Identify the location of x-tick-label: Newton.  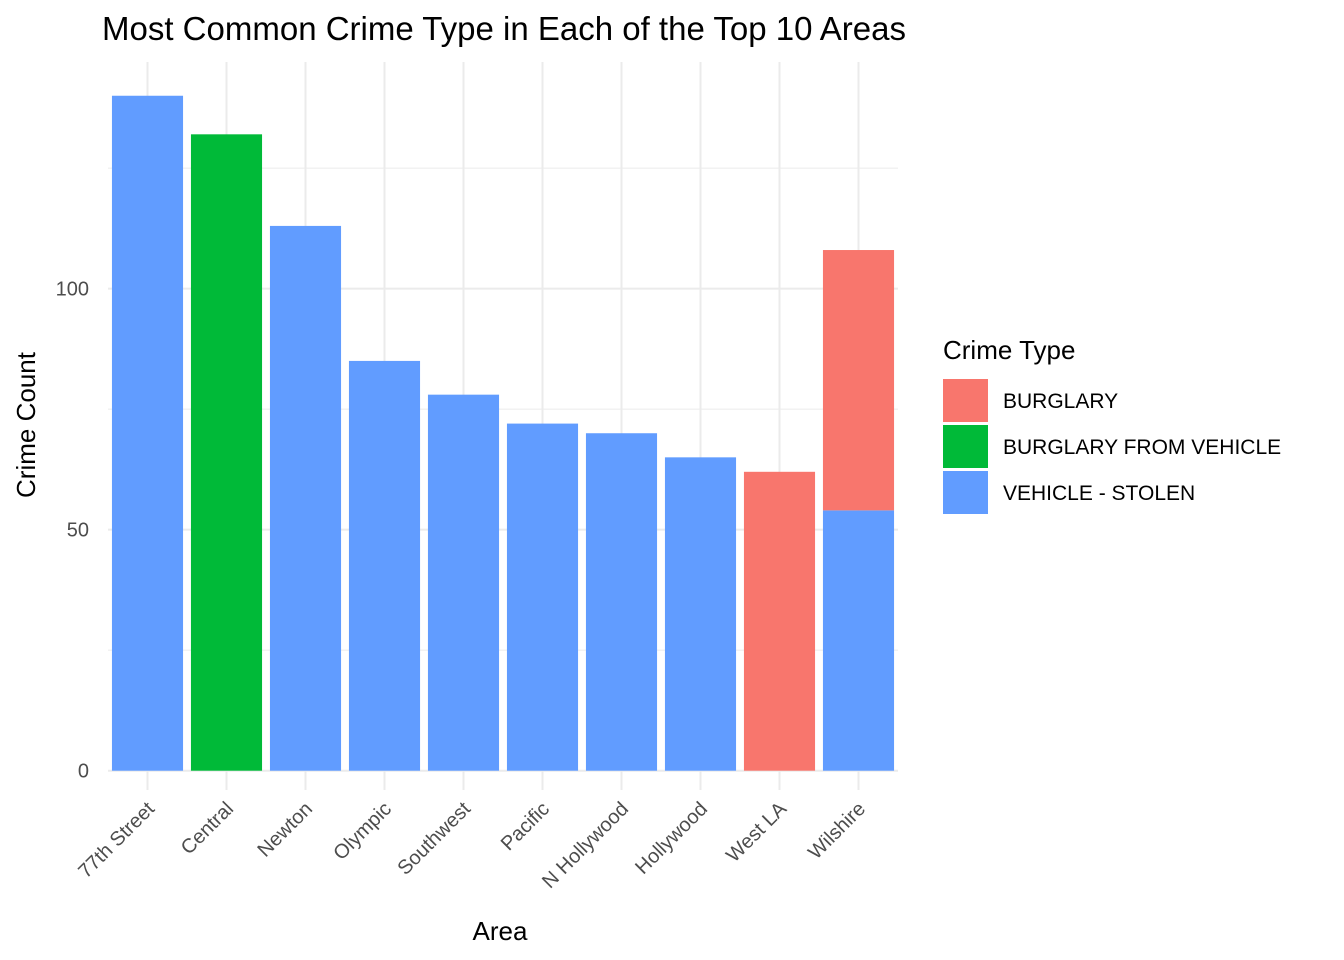
(286, 830).